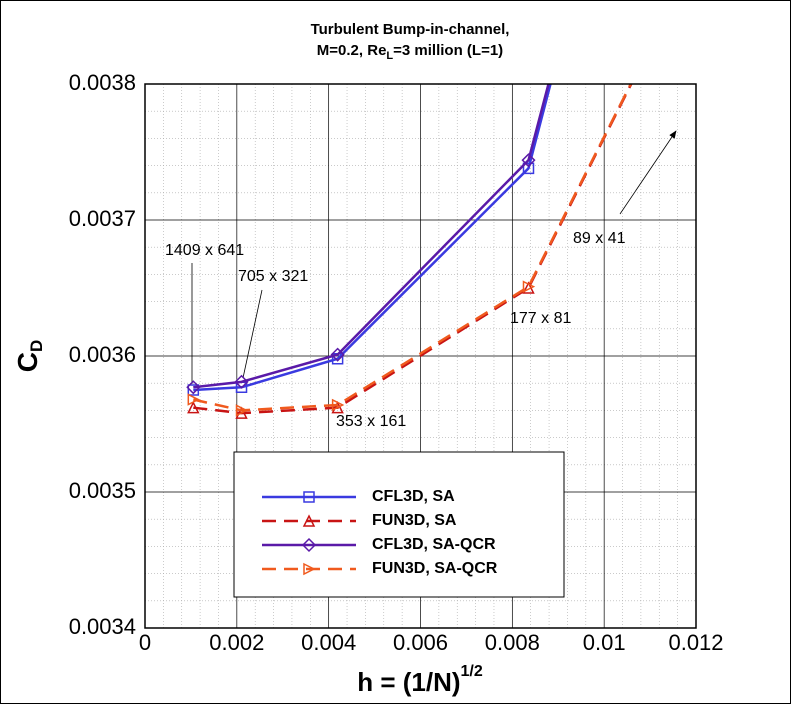  I want to click on legend-label: CFL3D, SA, so click(413, 496).